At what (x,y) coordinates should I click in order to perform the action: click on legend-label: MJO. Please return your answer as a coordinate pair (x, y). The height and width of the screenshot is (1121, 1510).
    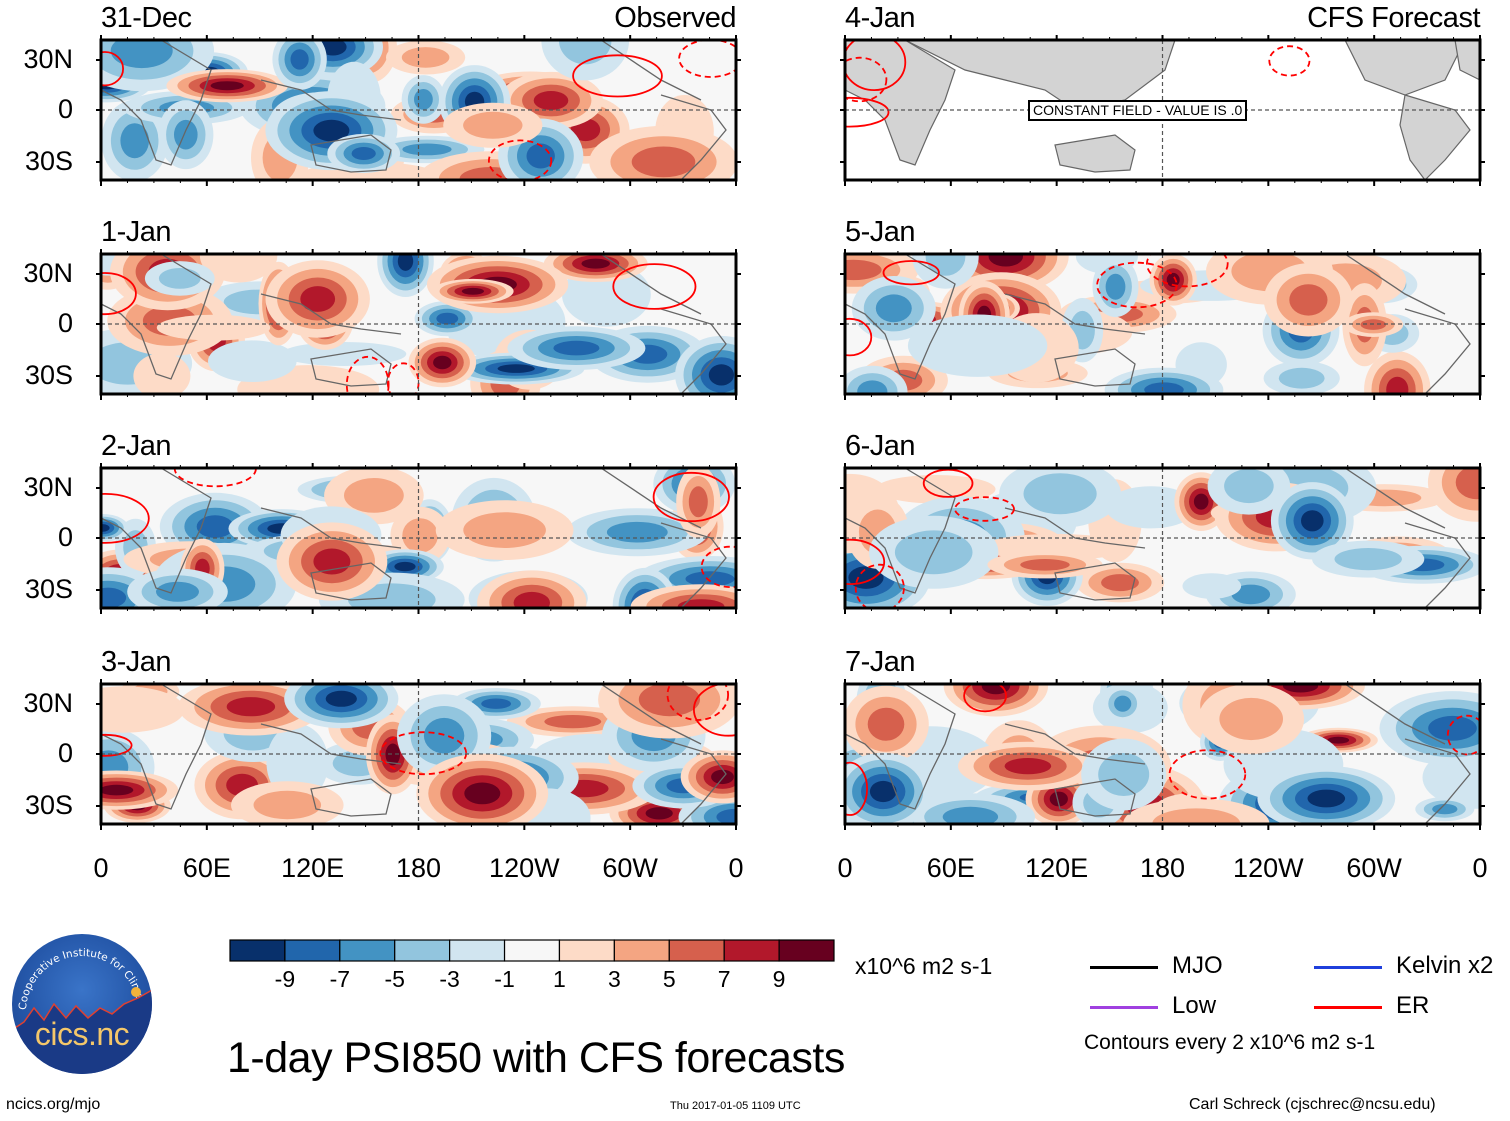
    Looking at the image, I should click on (1197, 965).